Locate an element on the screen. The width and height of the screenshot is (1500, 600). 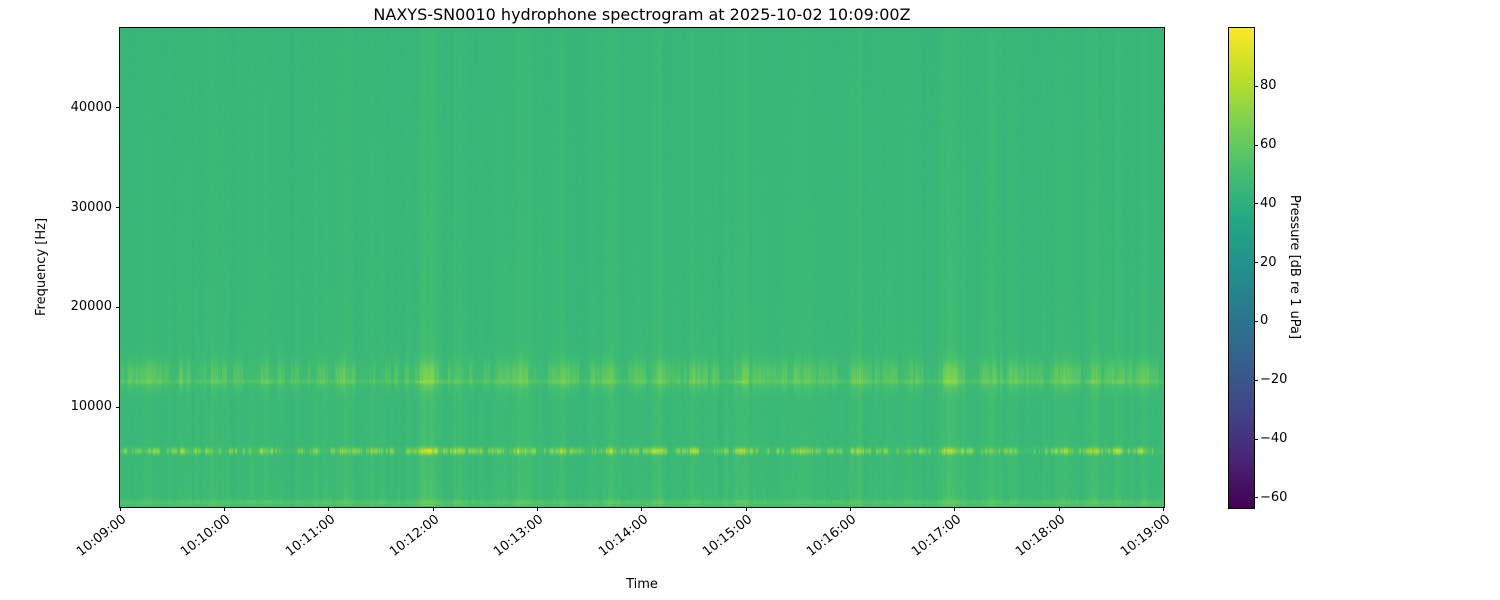
colorbar-tick-label: 20 is located at coordinates (1268, 262).